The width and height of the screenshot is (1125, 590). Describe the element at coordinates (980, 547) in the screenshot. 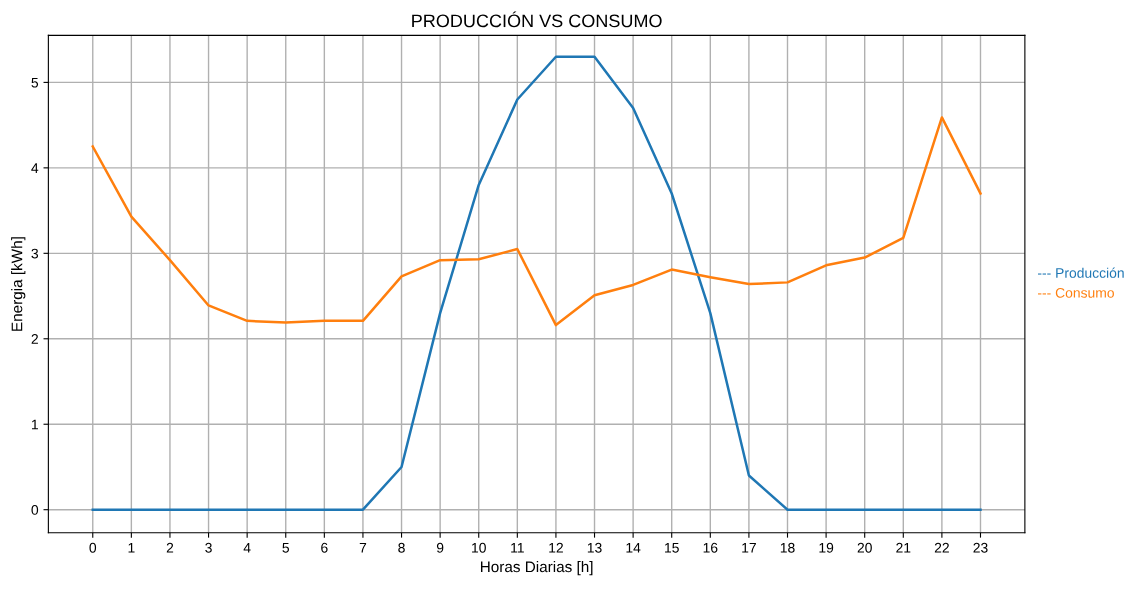

I see `x-tick-label: 23` at that location.